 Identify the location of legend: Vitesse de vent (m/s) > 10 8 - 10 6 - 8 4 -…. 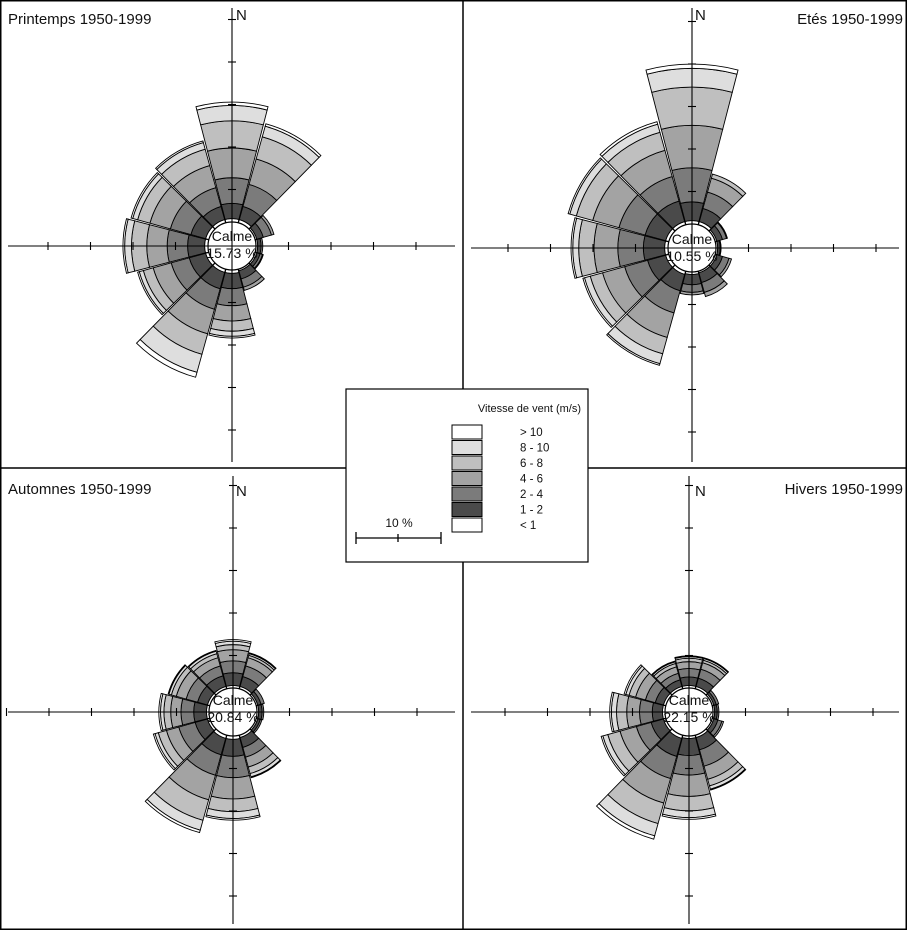
(467, 475).